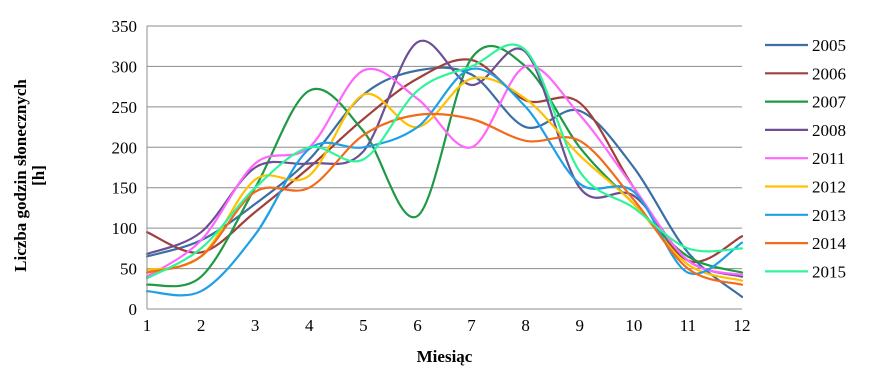 This screenshot has height=383, width=888. Describe the element at coordinates (38, 175) in the screenshot. I see `y-axis-title-line: [h]` at that location.